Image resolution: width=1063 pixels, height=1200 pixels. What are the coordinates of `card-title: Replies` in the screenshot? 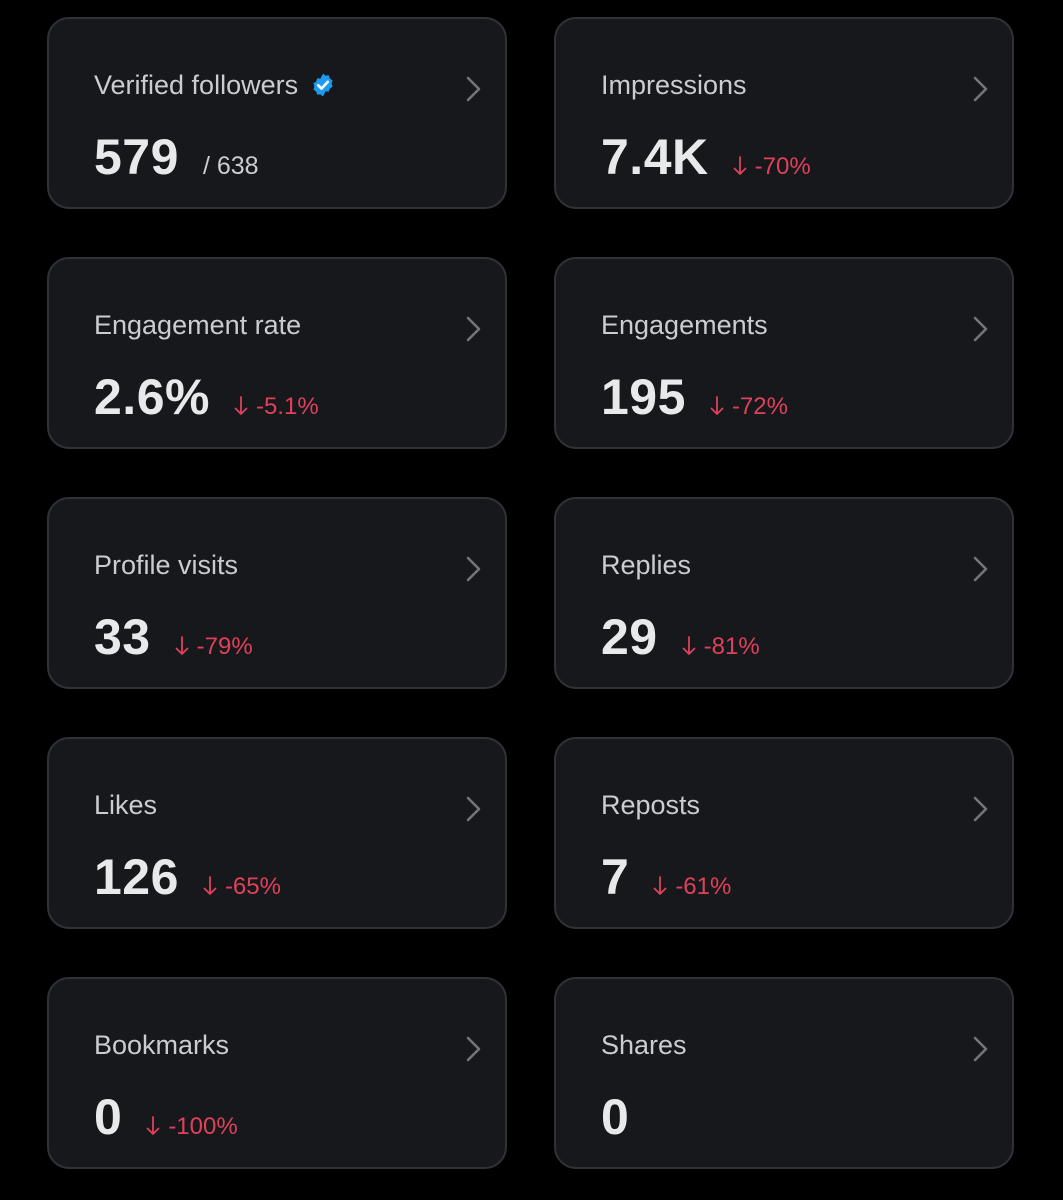 It's located at (646, 565).